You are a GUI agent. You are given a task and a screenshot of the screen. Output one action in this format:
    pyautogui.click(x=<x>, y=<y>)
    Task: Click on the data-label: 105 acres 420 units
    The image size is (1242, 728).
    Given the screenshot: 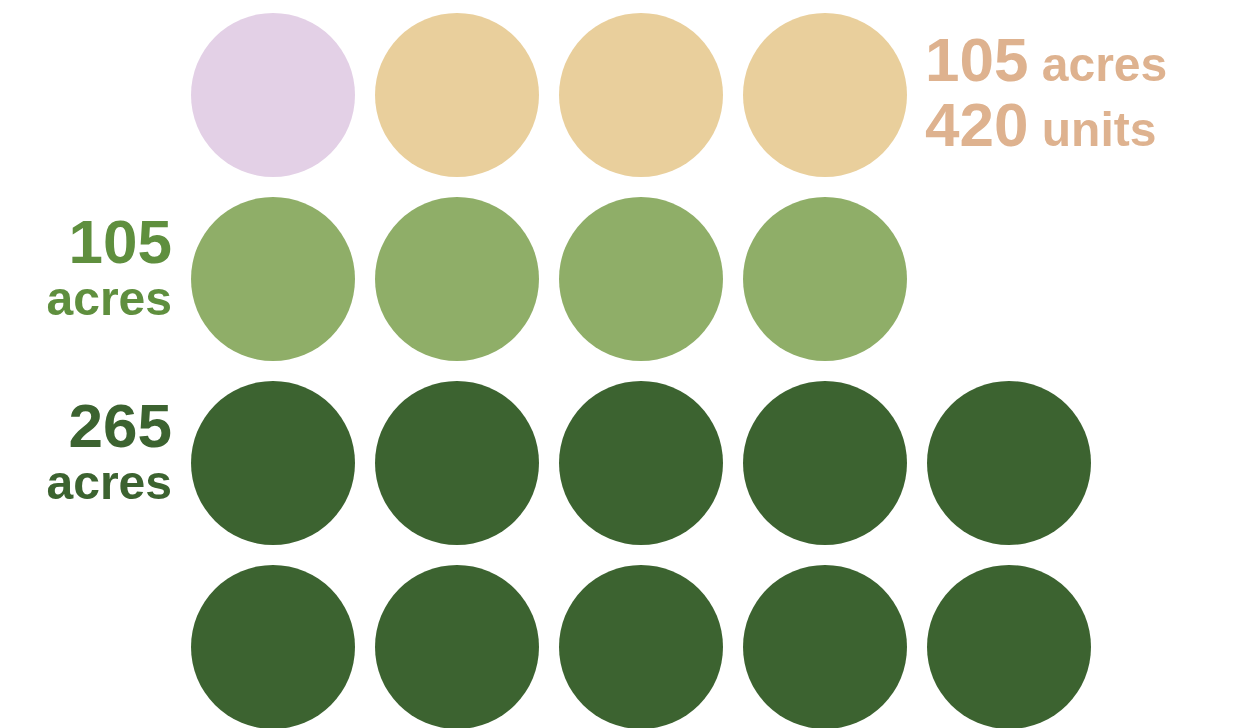 What is the action you would take?
    pyautogui.click(x=1046, y=92)
    